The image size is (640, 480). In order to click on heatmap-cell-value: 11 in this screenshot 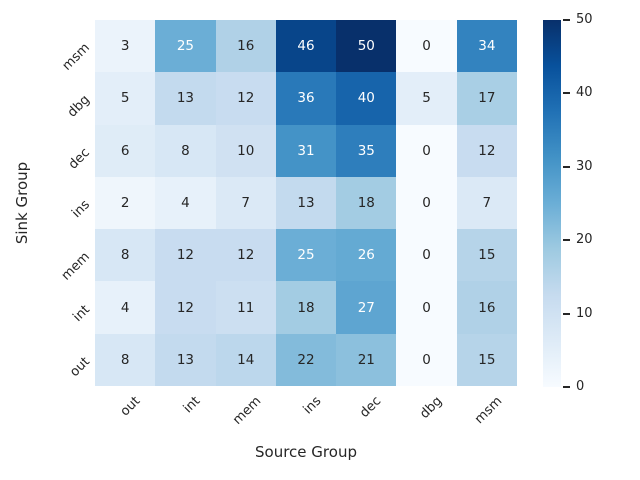, I will do `click(246, 307)`.